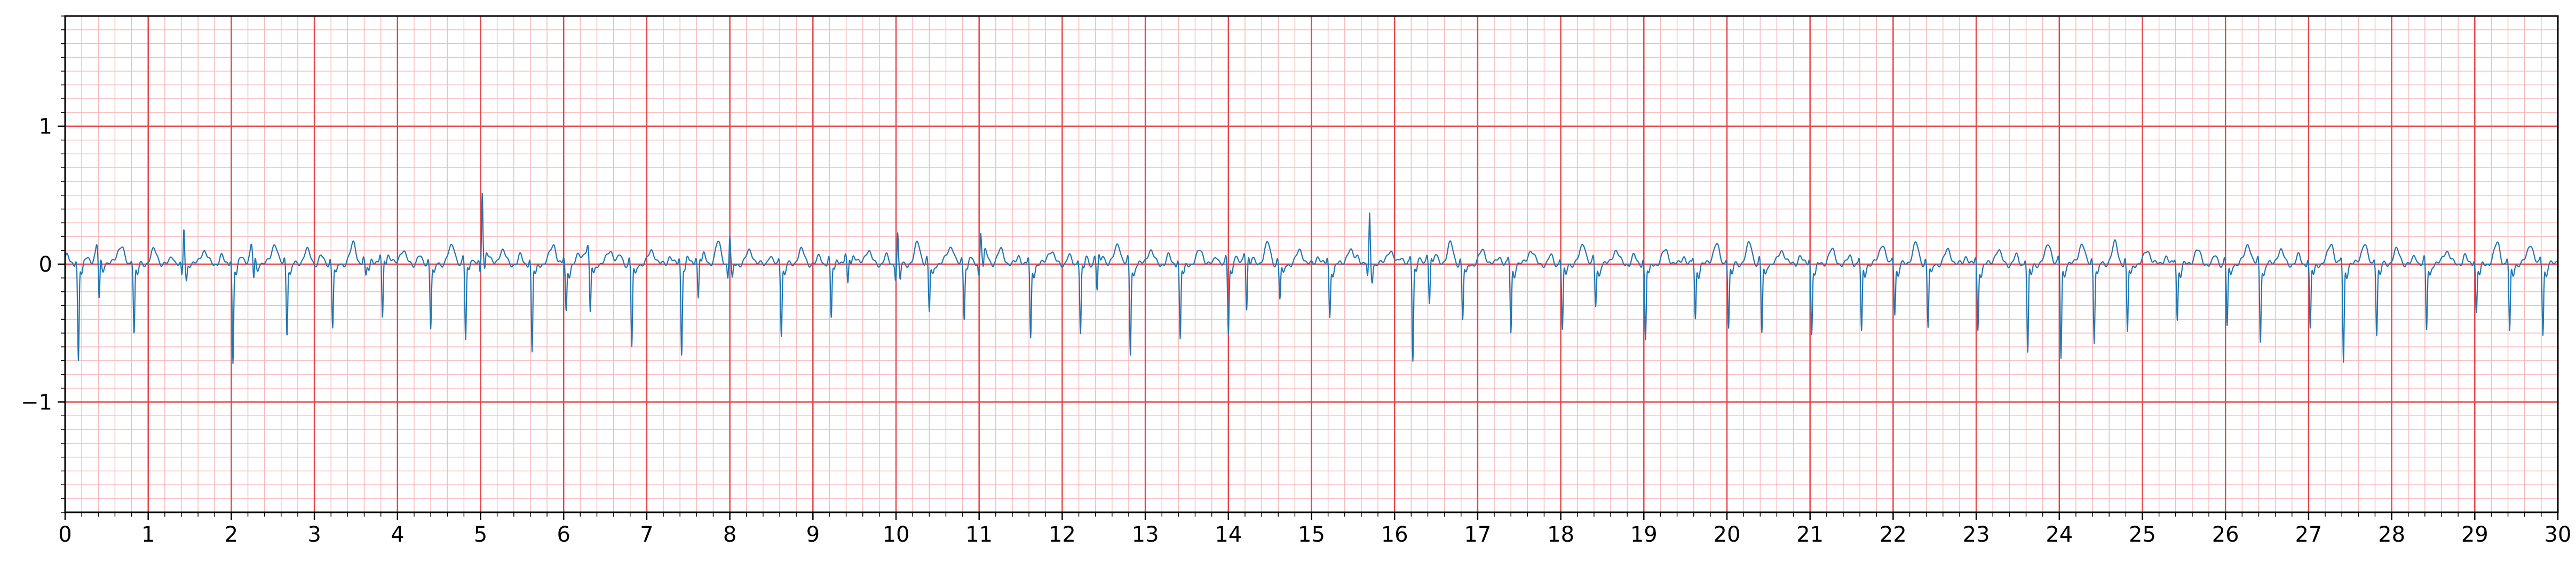  Describe the element at coordinates (481, 534) in the screenshot. I see `x-tick-label: 5` at that location.